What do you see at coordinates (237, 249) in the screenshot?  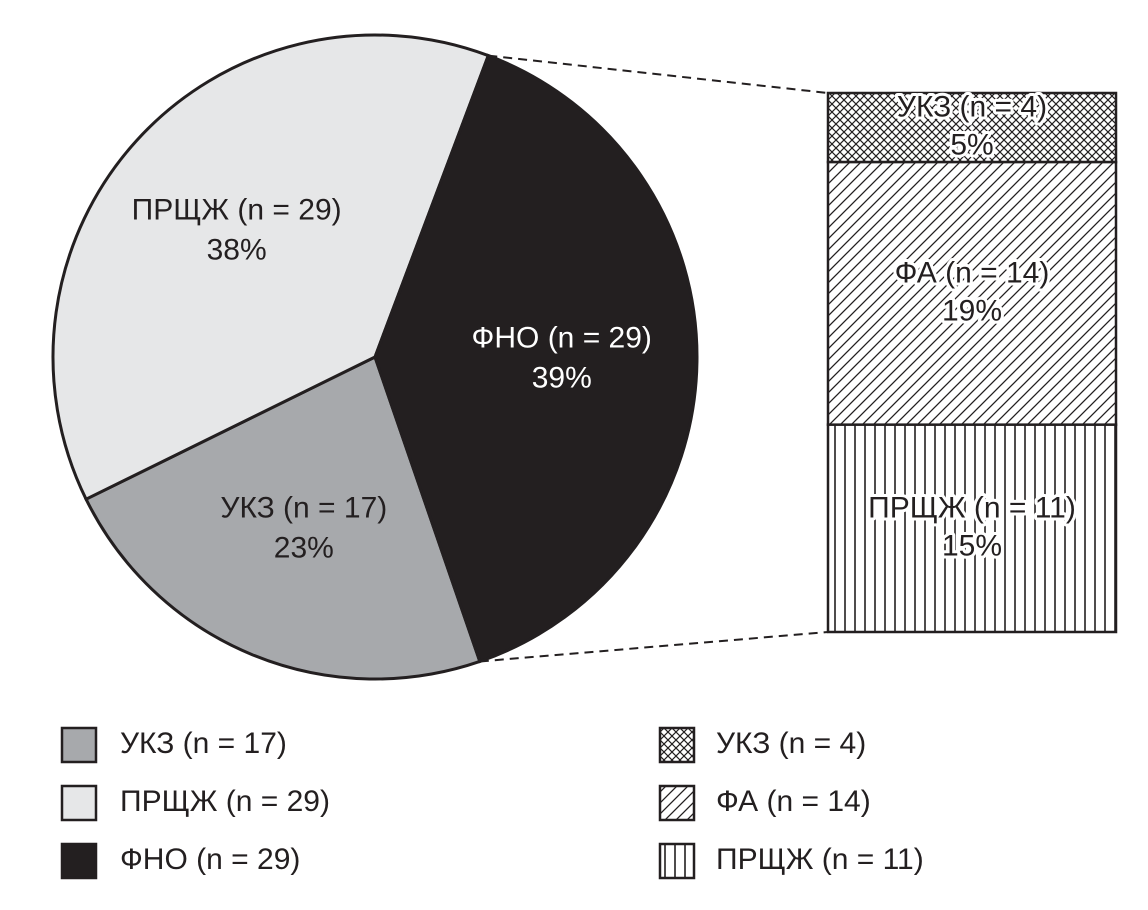 I see `slice-value-label: 38%` at bounding box center [237, 249].